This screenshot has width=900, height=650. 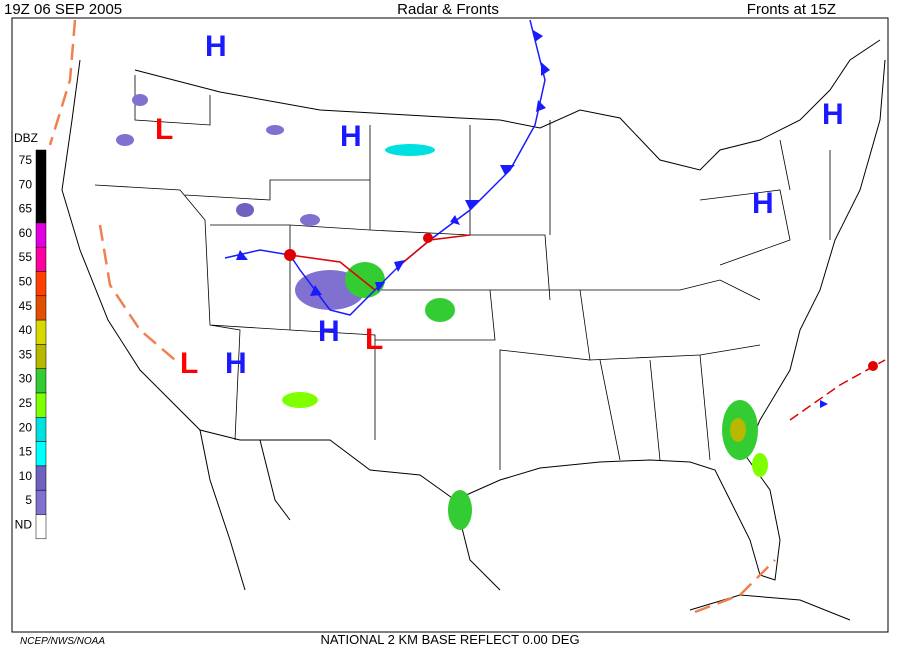 I want to click on legend-label: 15, so click(x=26, y=452).